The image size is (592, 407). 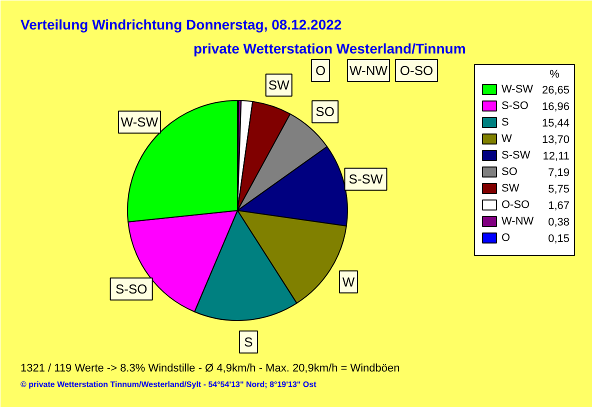 I want to click on legend-label: SO, so click(x=510, y=172).